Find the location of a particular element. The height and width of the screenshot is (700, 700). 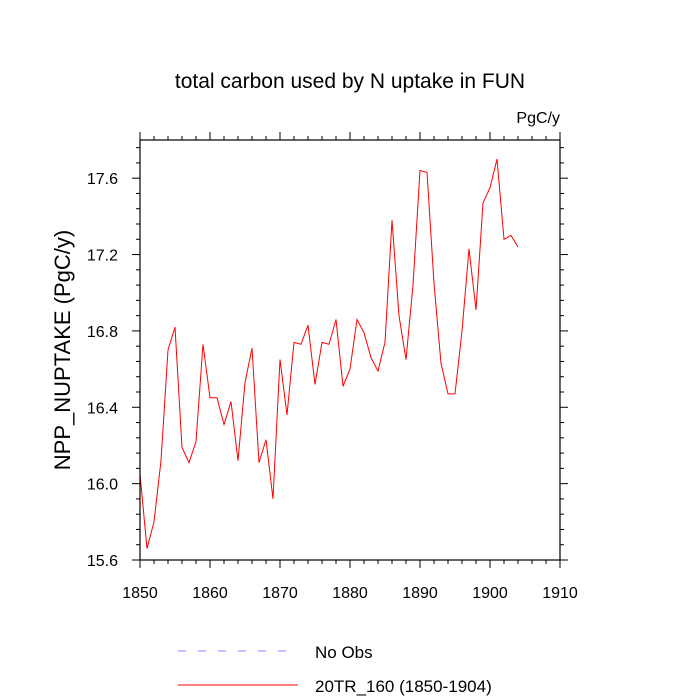

y-tick-label: 15.6 is located at coordinates (102, 561).